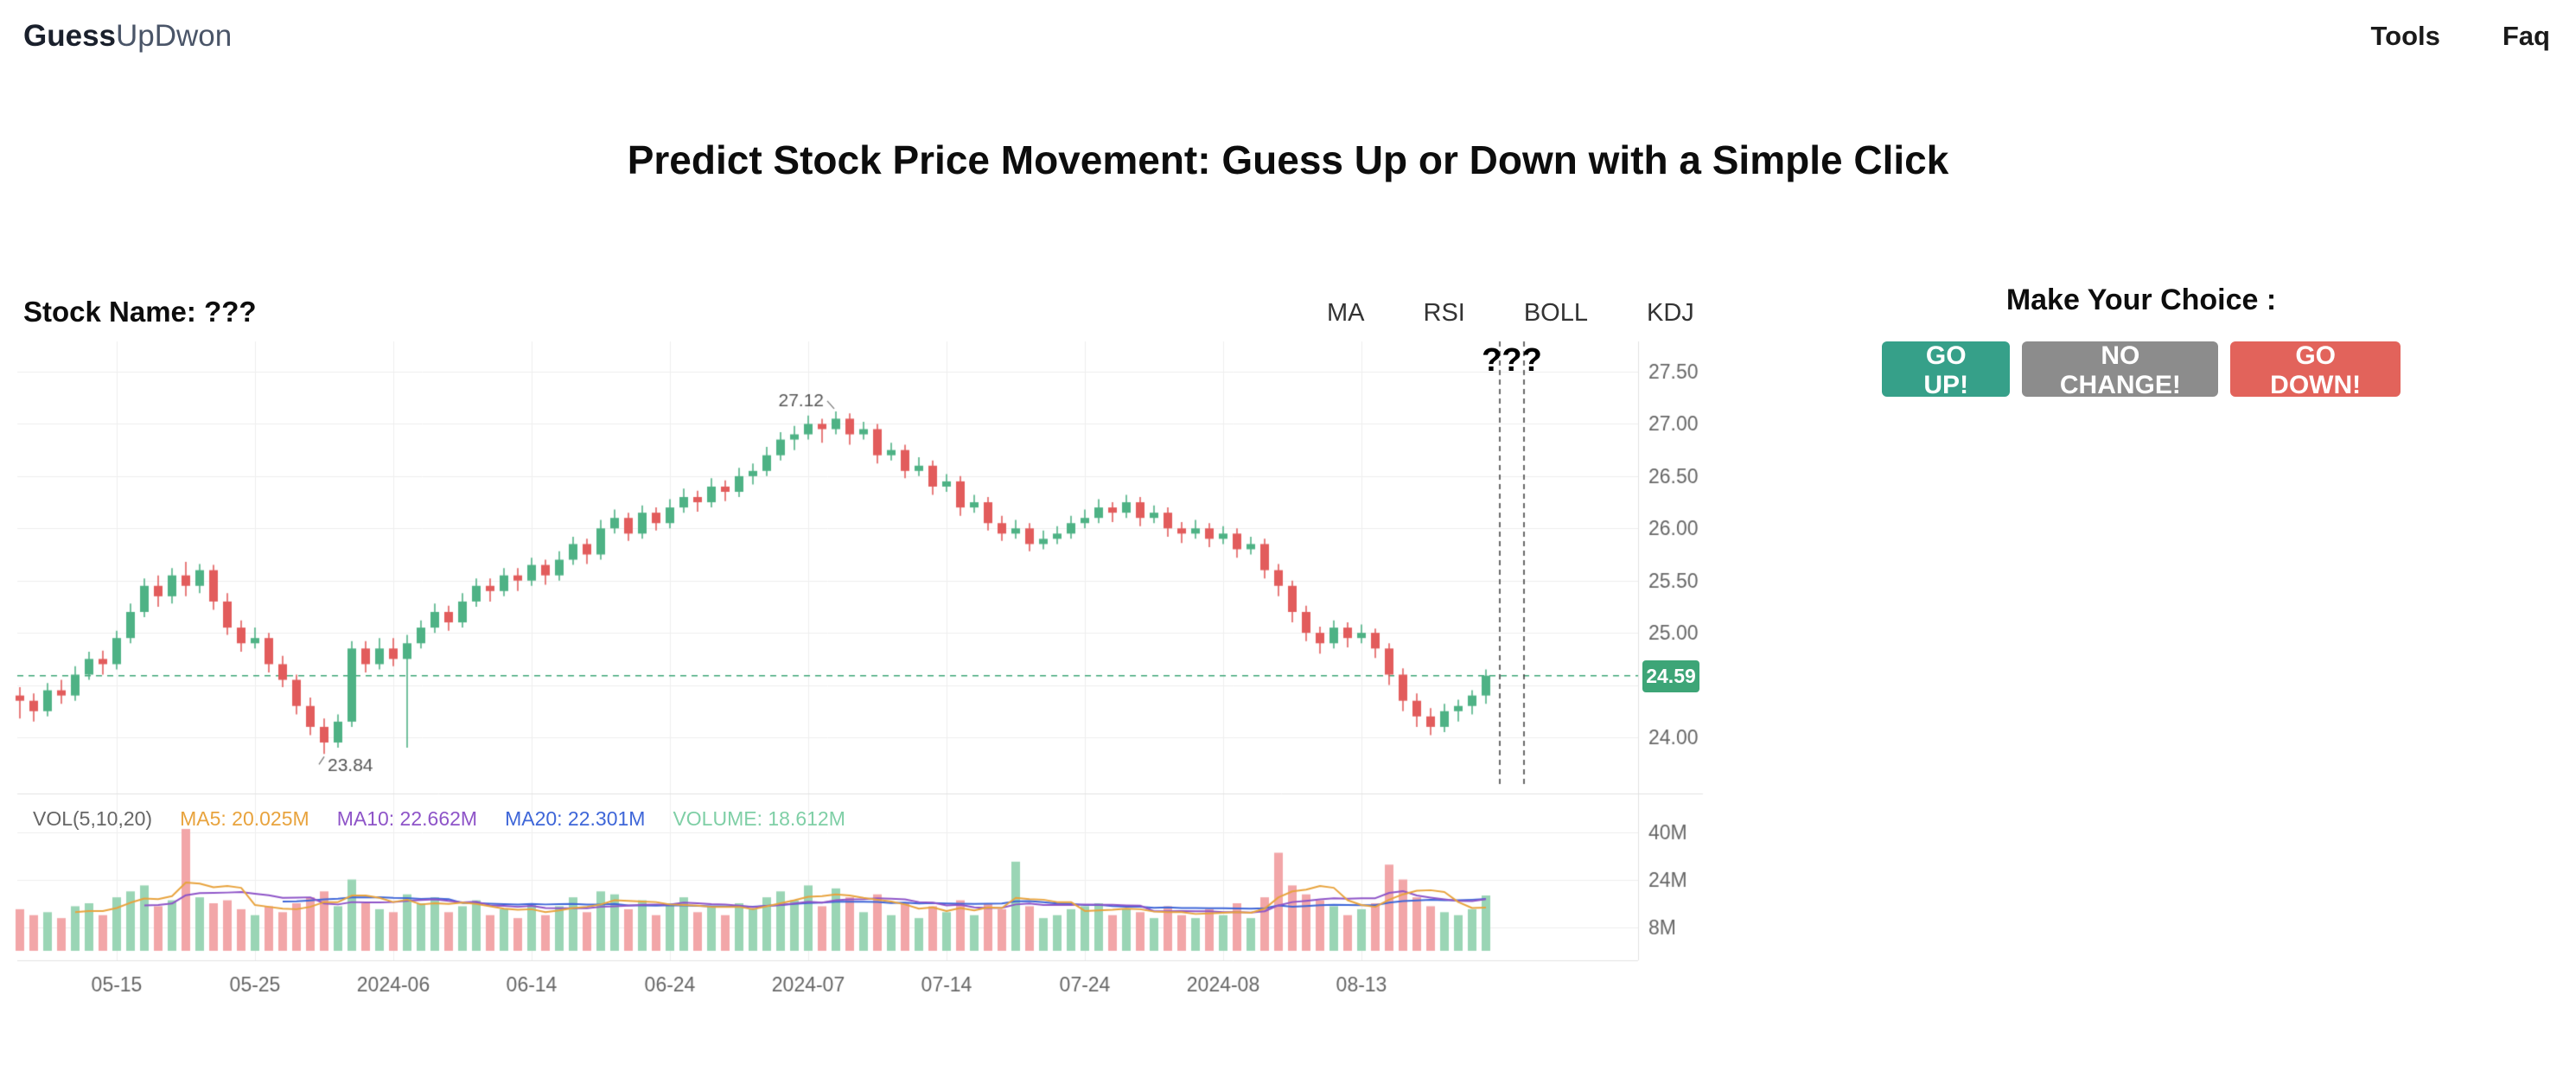 The image size is (2576, 1077). Describe the element at coordinates (93, 818) in the screenshot. I see `vol-params-label: VOL(5,10,20)` at that location.